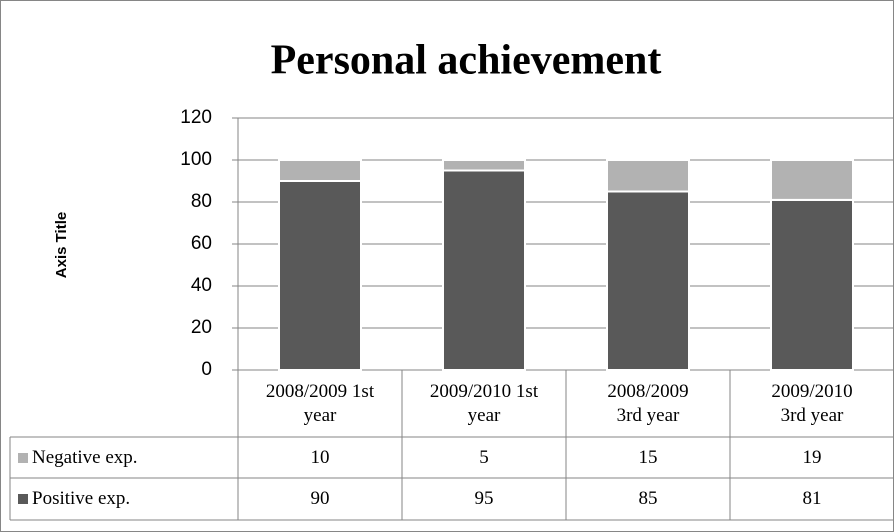 Image resolution: width=894 pixels, height=532 pixels. I want to click on table-value: 5, so click(484, 457).